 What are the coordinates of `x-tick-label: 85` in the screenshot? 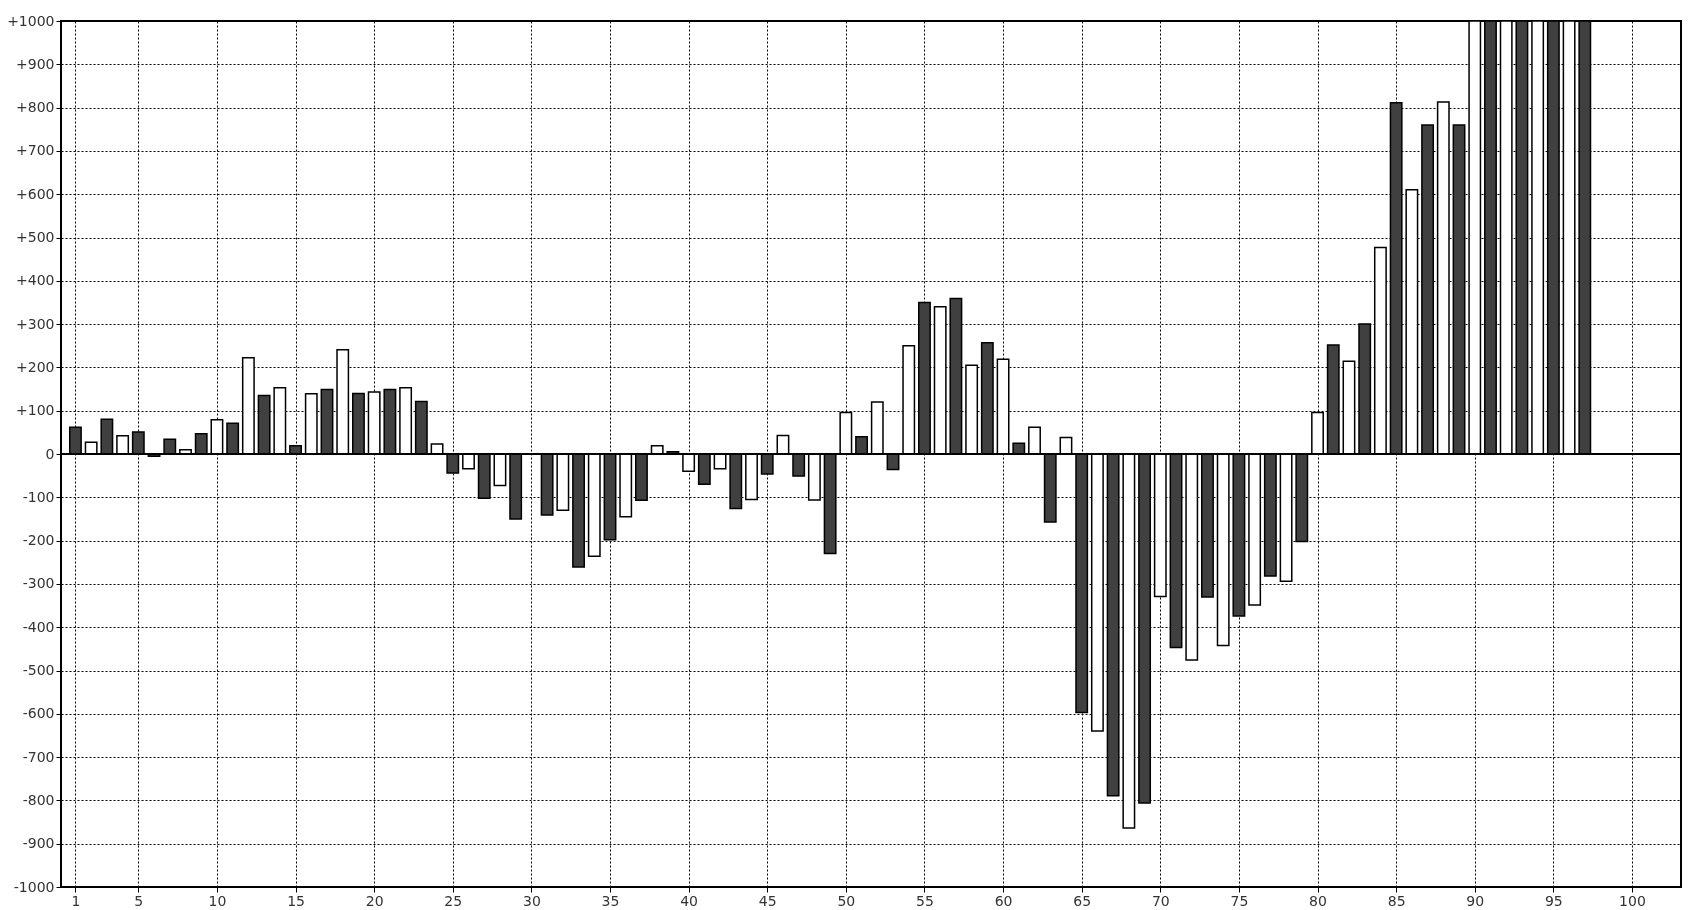 It's located at (1396, 900).